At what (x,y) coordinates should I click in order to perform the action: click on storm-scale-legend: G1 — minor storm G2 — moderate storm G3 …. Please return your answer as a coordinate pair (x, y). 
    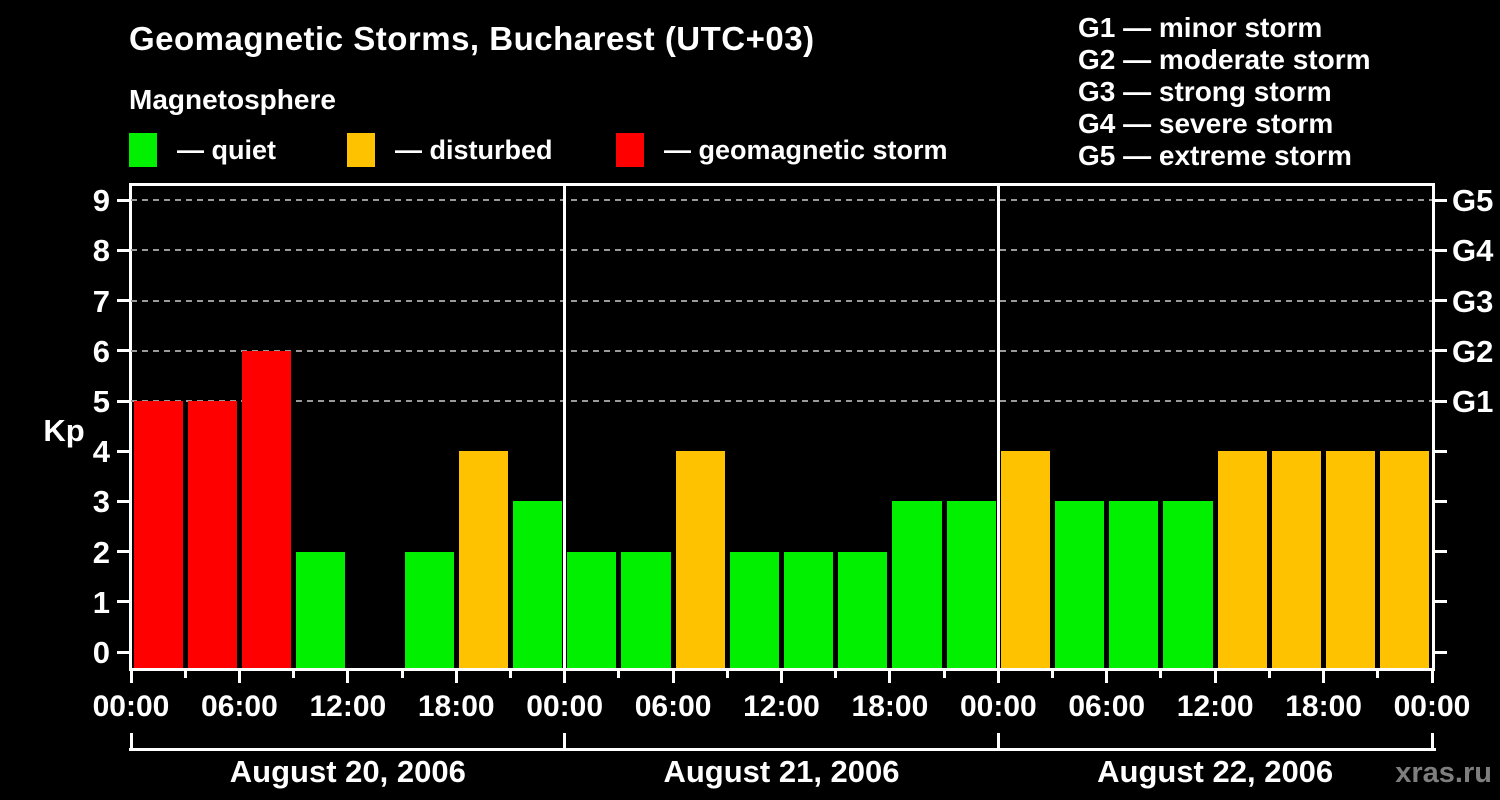
    Looking at the image, I should click on (1224, 92).